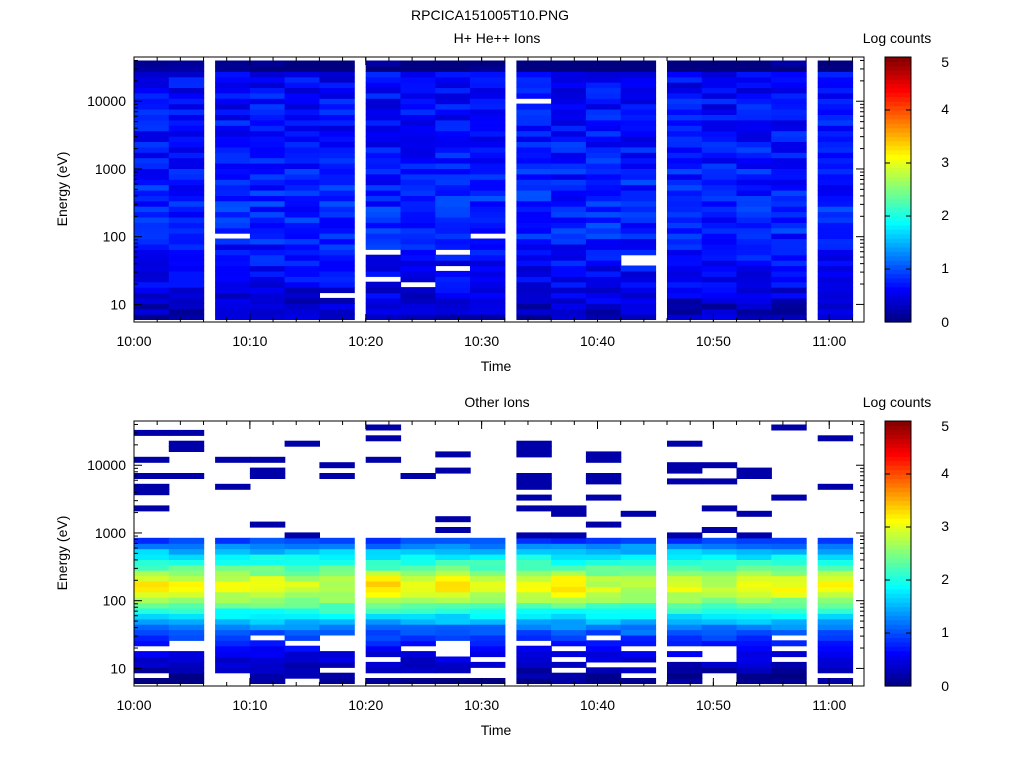 Image resolution: width=1024 pixels, height=768 pixels. I want to click on y-axis-label-1: Energy (eV), so click(62, 189).